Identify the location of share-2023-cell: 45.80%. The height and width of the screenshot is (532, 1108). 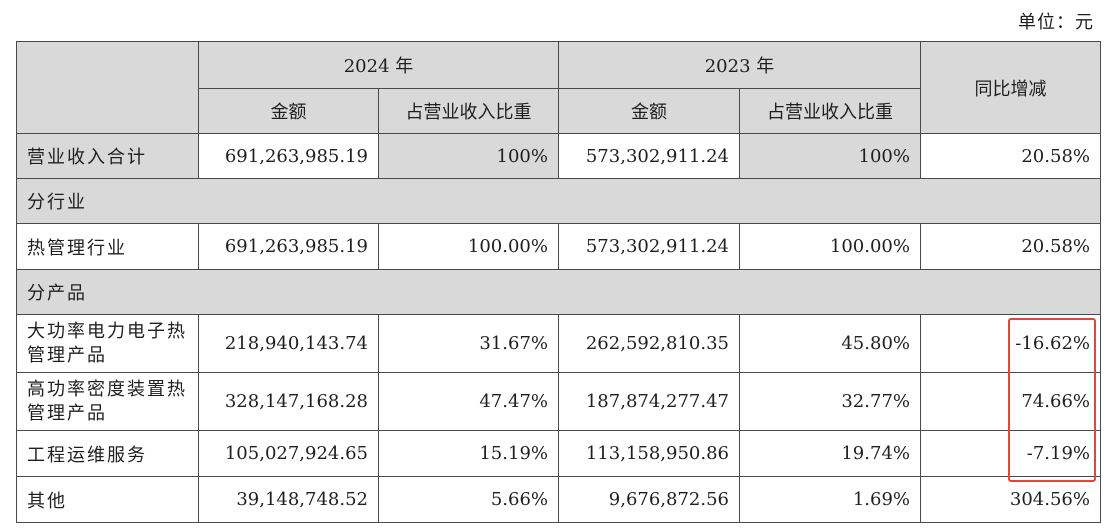
(830, 343).